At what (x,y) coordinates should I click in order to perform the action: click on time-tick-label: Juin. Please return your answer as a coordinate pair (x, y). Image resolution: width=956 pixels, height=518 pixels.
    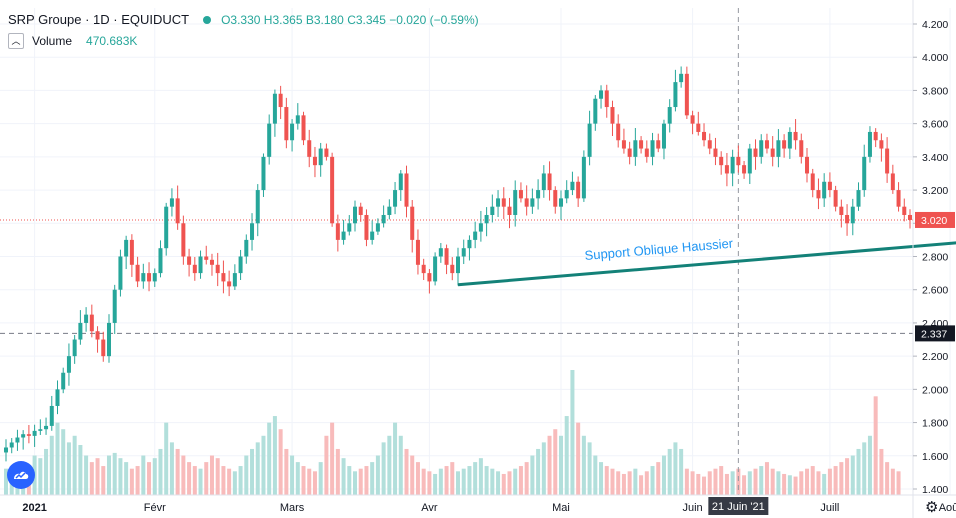
    Looking at the image, I should click on (692, 508).